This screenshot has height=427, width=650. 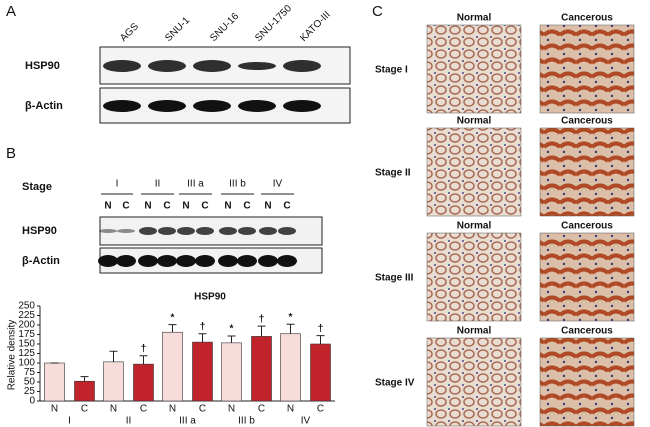 What do you see at coordinates (306, 421) in the screenshot?
I see `x-category-label: IV` at bounding box center [306, 421].